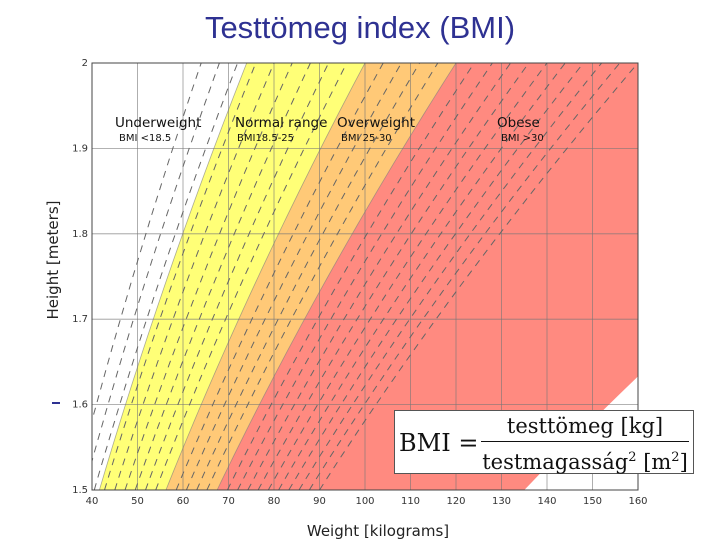  Describe the element at coordinates (360, 27) in the screenshot. I see `slide-title: Testtömeg index (BMI)` at that location.